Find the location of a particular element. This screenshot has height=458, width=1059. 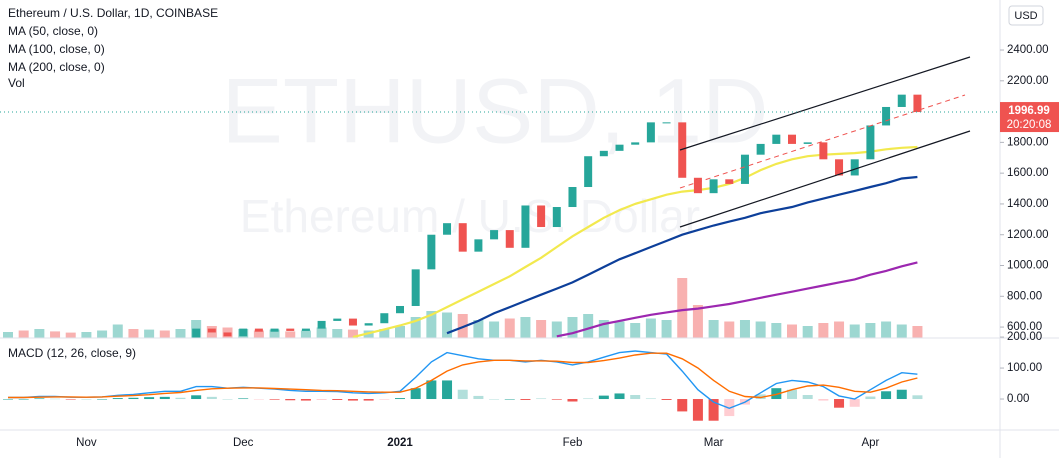

y-tick-label: 1800.00 is located at coordinates (1028, 142).